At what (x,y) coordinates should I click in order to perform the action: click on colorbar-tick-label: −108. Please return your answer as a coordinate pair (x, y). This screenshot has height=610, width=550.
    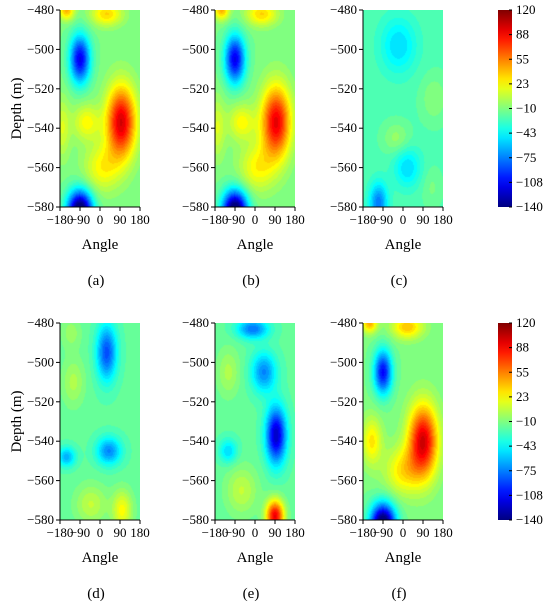
    Looking at the image, I should click on (529, 181).